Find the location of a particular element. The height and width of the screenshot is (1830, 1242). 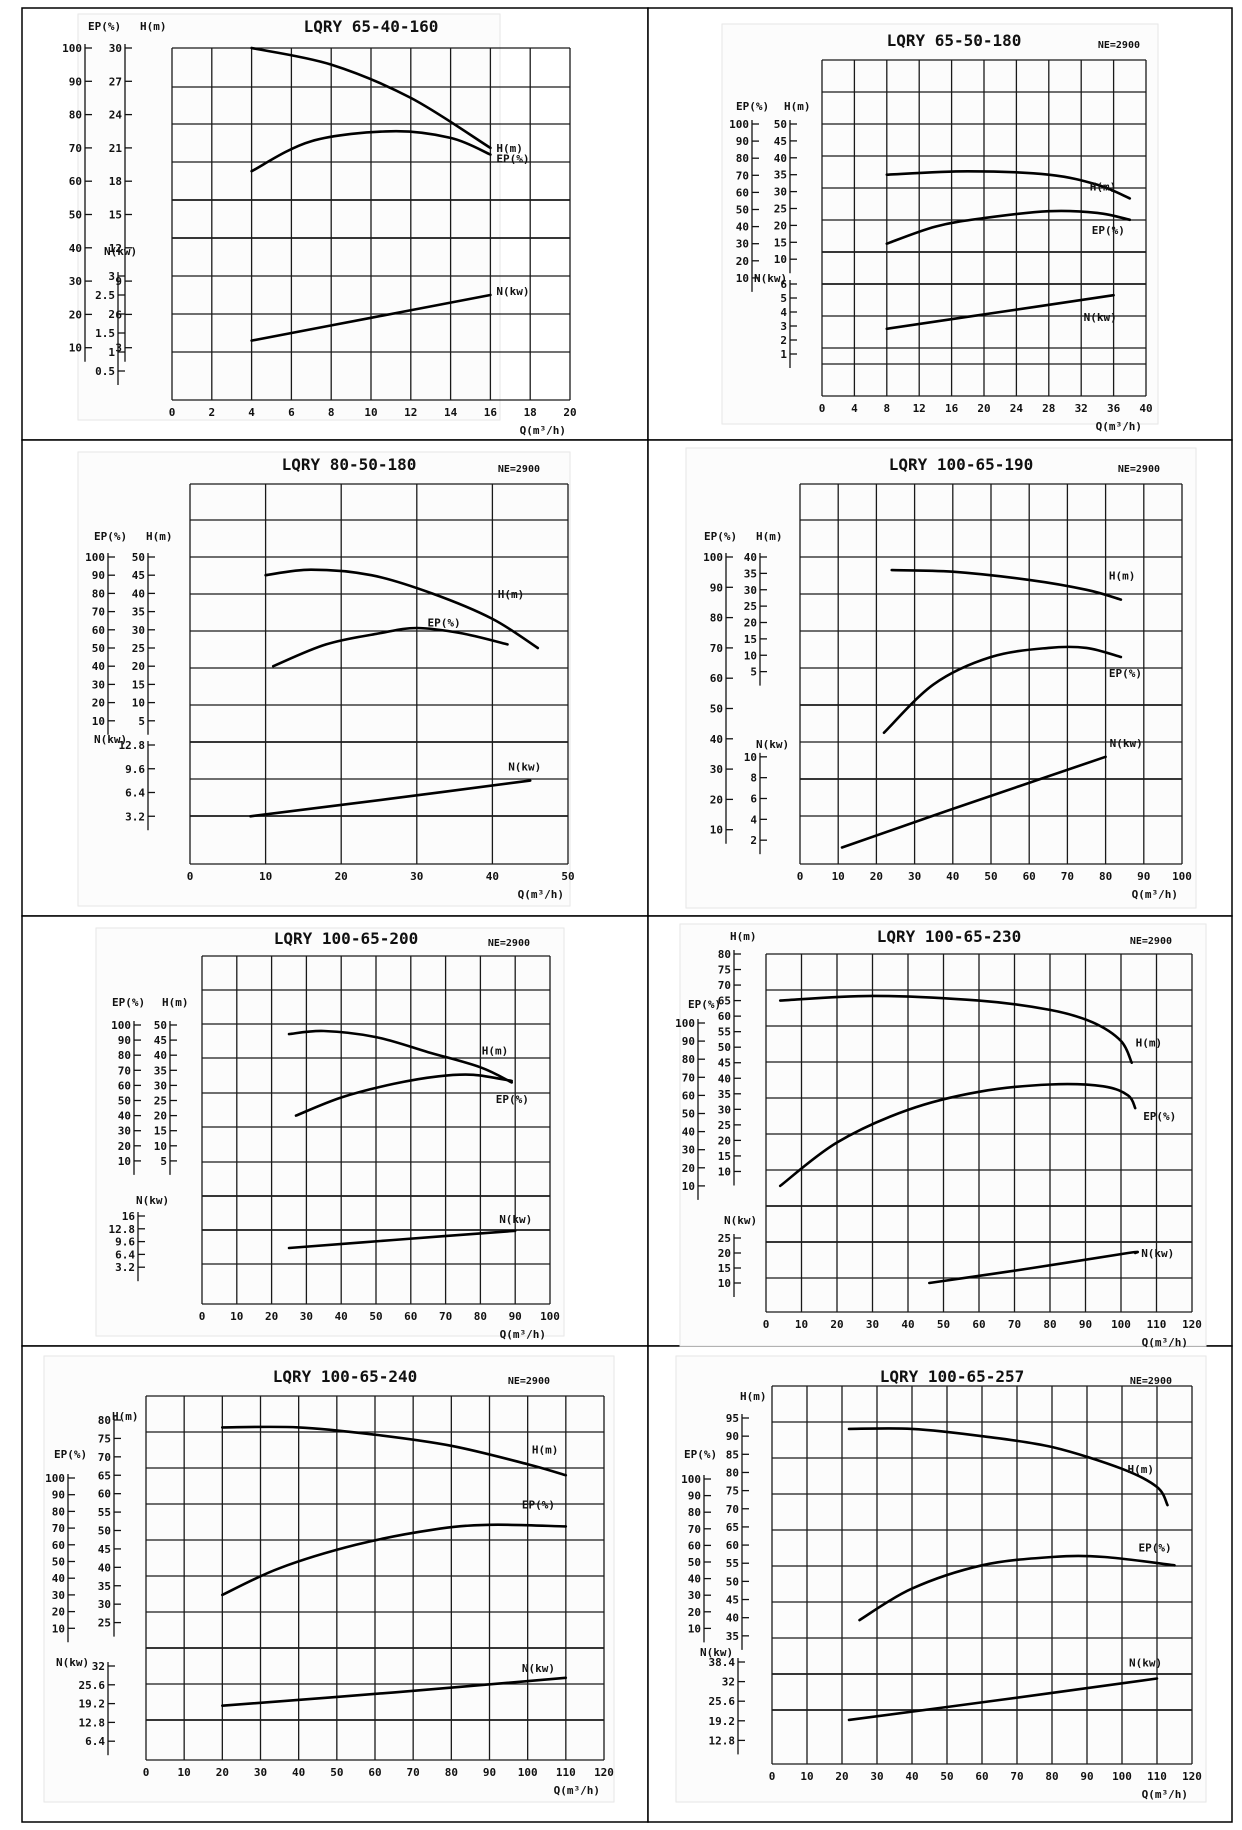

axis-tick-label: 3 is located at coordinates (783, 326).